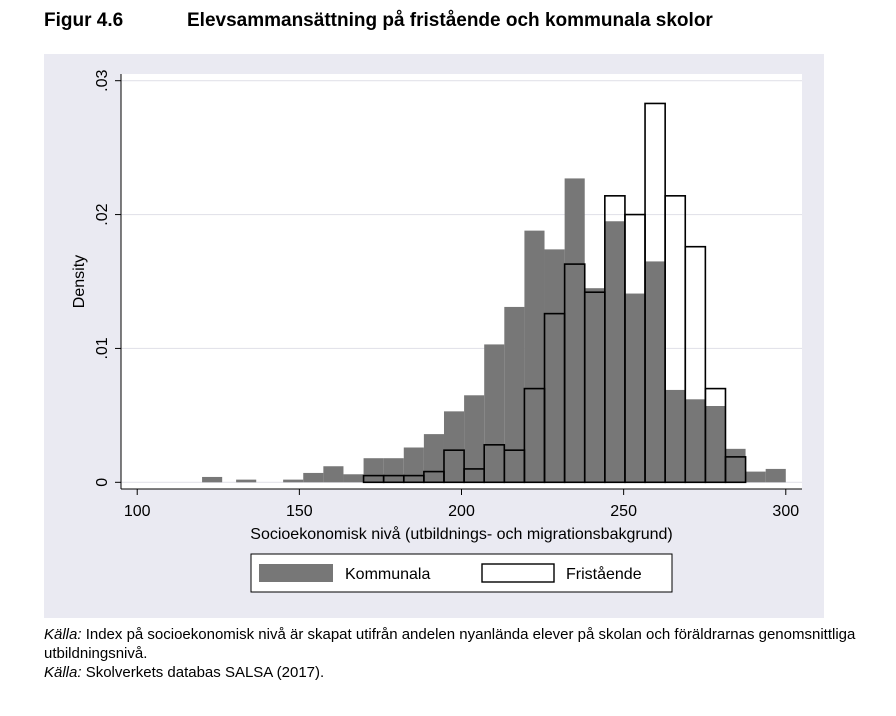 This screenshot has height=716, width=896. I want to click on y-tick-label: 0, so click(102, 482).